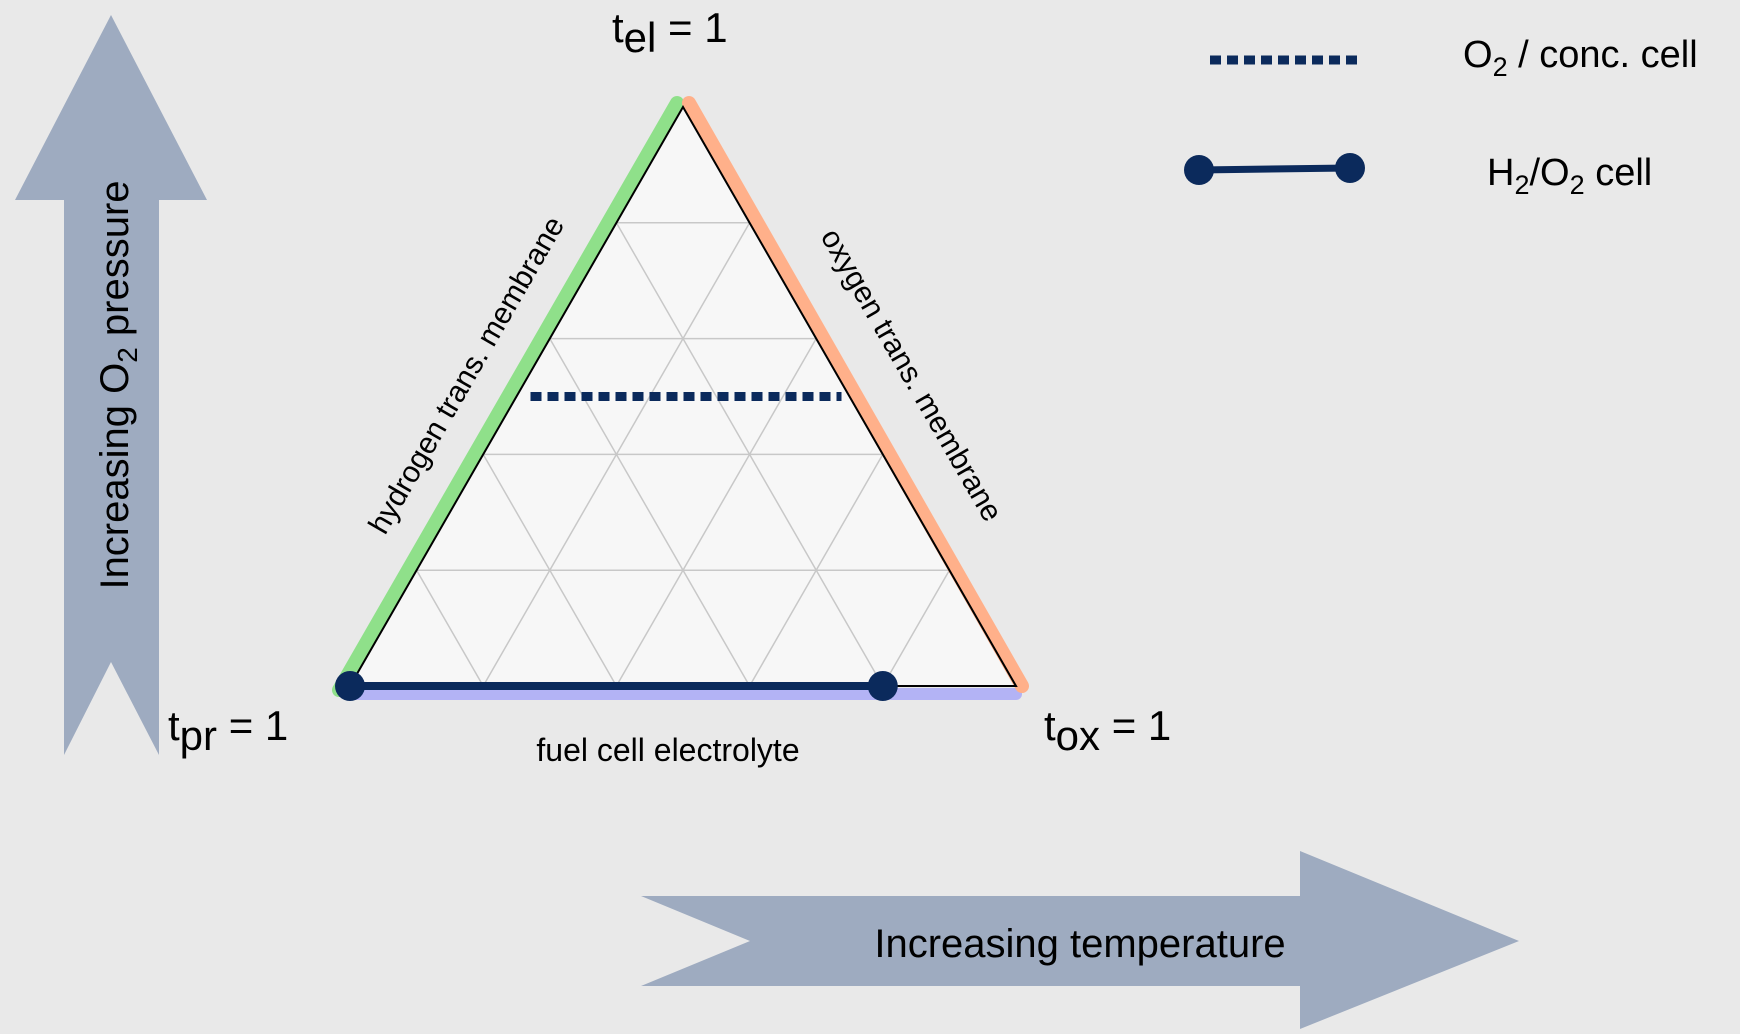 The height and width of the screenshot is (1034, 1740). I want to click on oxygen-membrane-edge, so click(855, 394).